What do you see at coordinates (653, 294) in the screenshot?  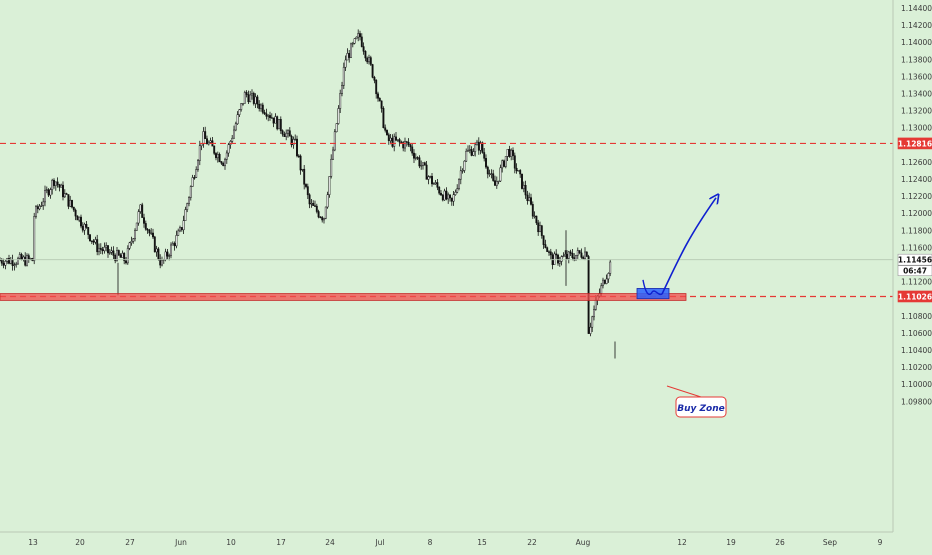 I see `buy-box-rectangle` at bounding box center [653, 294].